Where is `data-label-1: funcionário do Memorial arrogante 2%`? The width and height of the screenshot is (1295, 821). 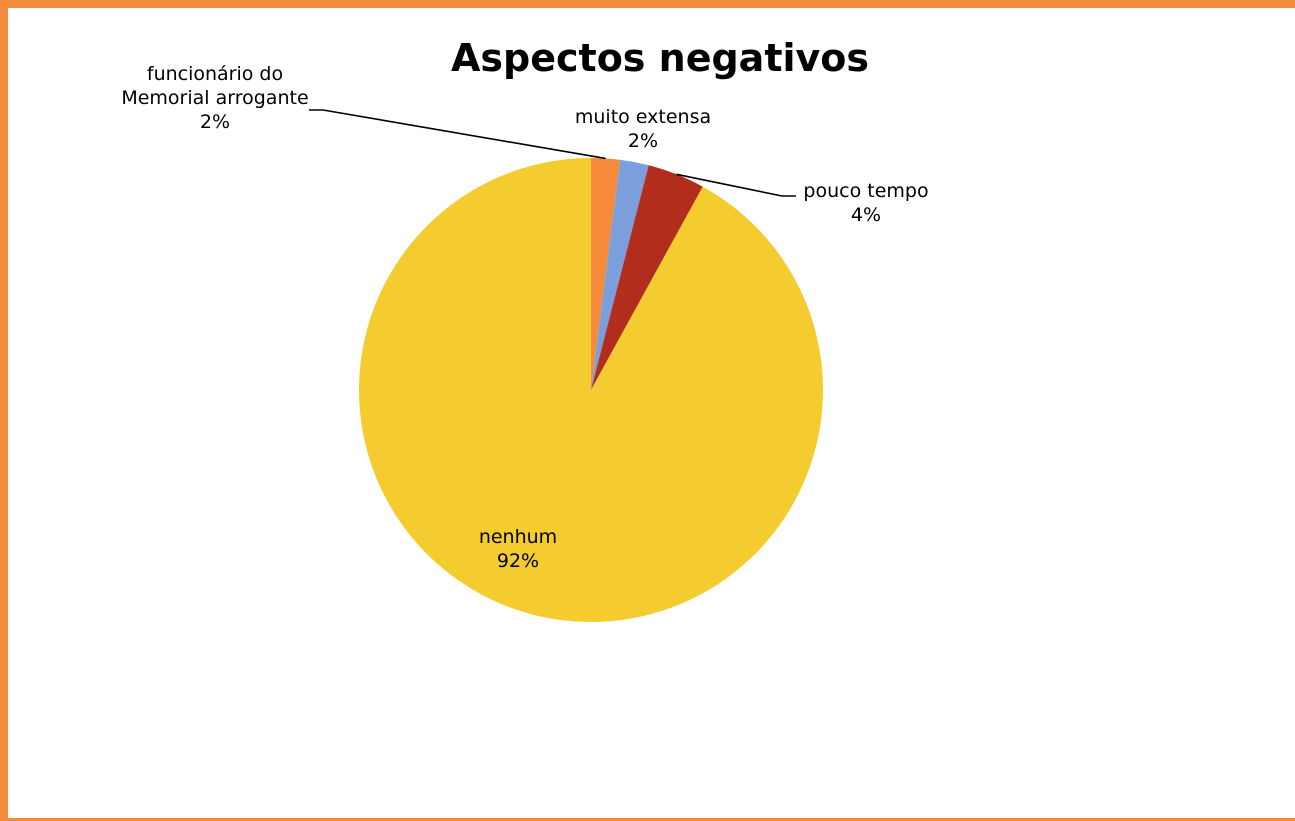
data-label-1: funcionário do Memorial arrogante 2% is located at coordinates (214, 98).